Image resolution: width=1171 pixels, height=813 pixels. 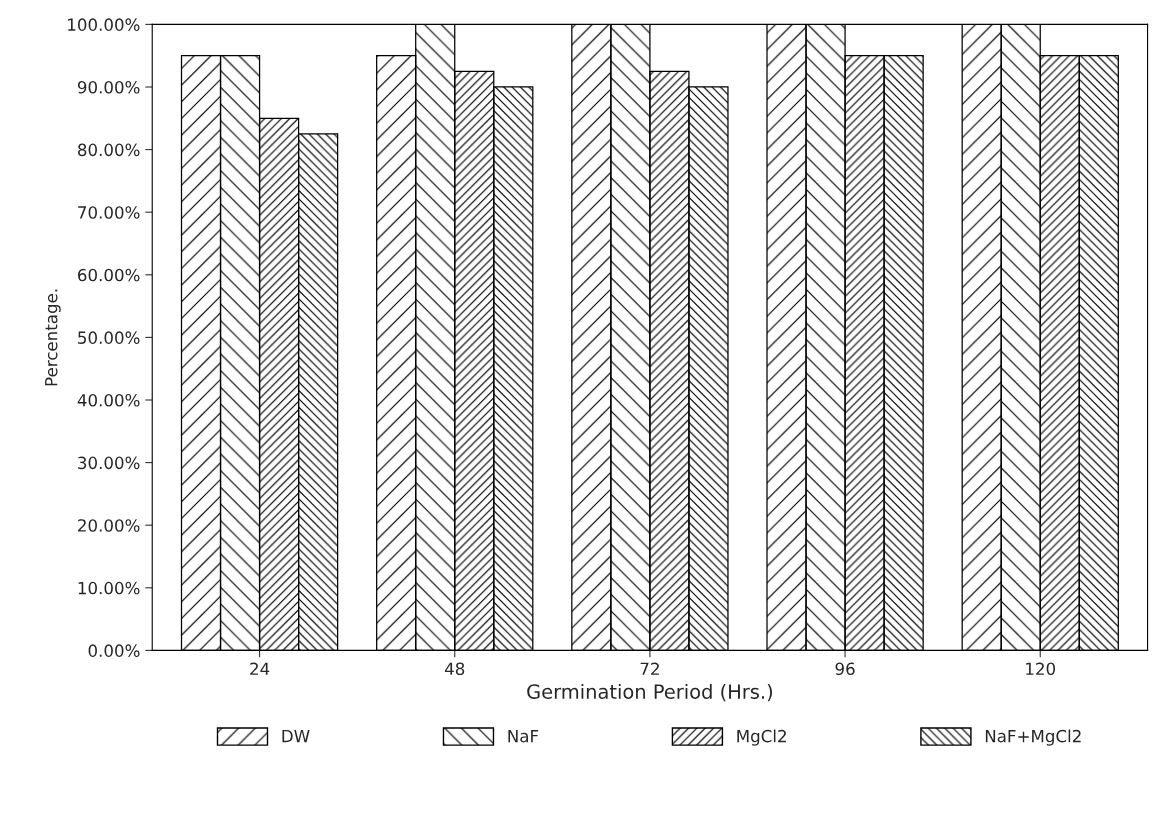 I want to click on x-tick-label: 24, so click(x=260, y=668).